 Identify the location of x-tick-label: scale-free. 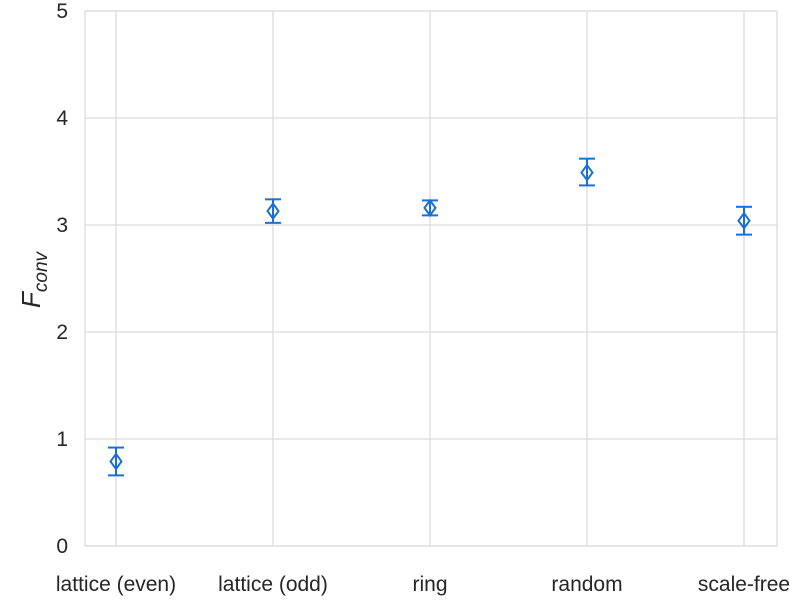
(744, 584).